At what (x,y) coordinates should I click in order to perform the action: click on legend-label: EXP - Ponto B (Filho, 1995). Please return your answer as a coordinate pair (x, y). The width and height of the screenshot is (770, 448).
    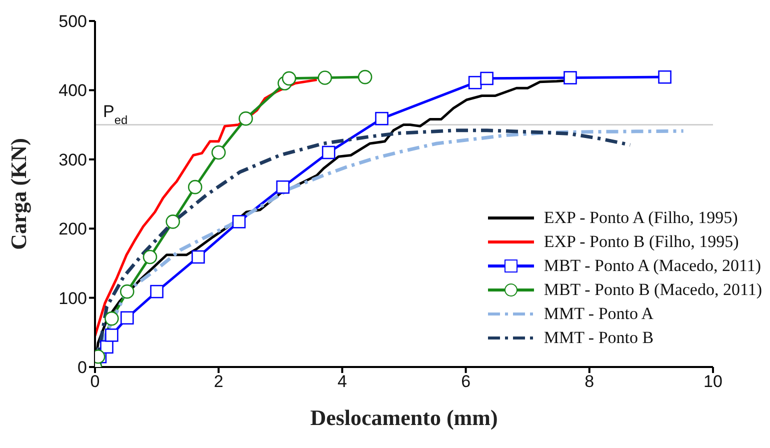
    Looking at the image, I should click on (641, 242).